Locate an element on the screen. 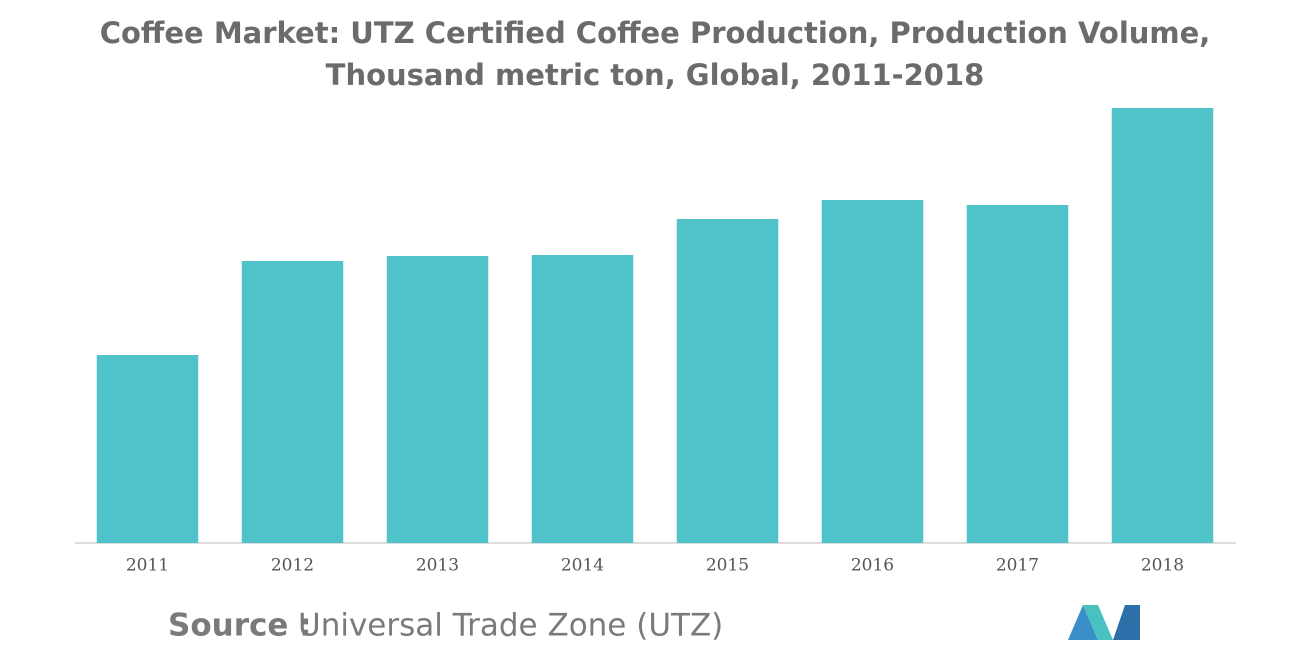 Image resolution: width=1310 pixels, height=655 pixels. x-tick-label: 2012 is located at coordinates (292, 566).